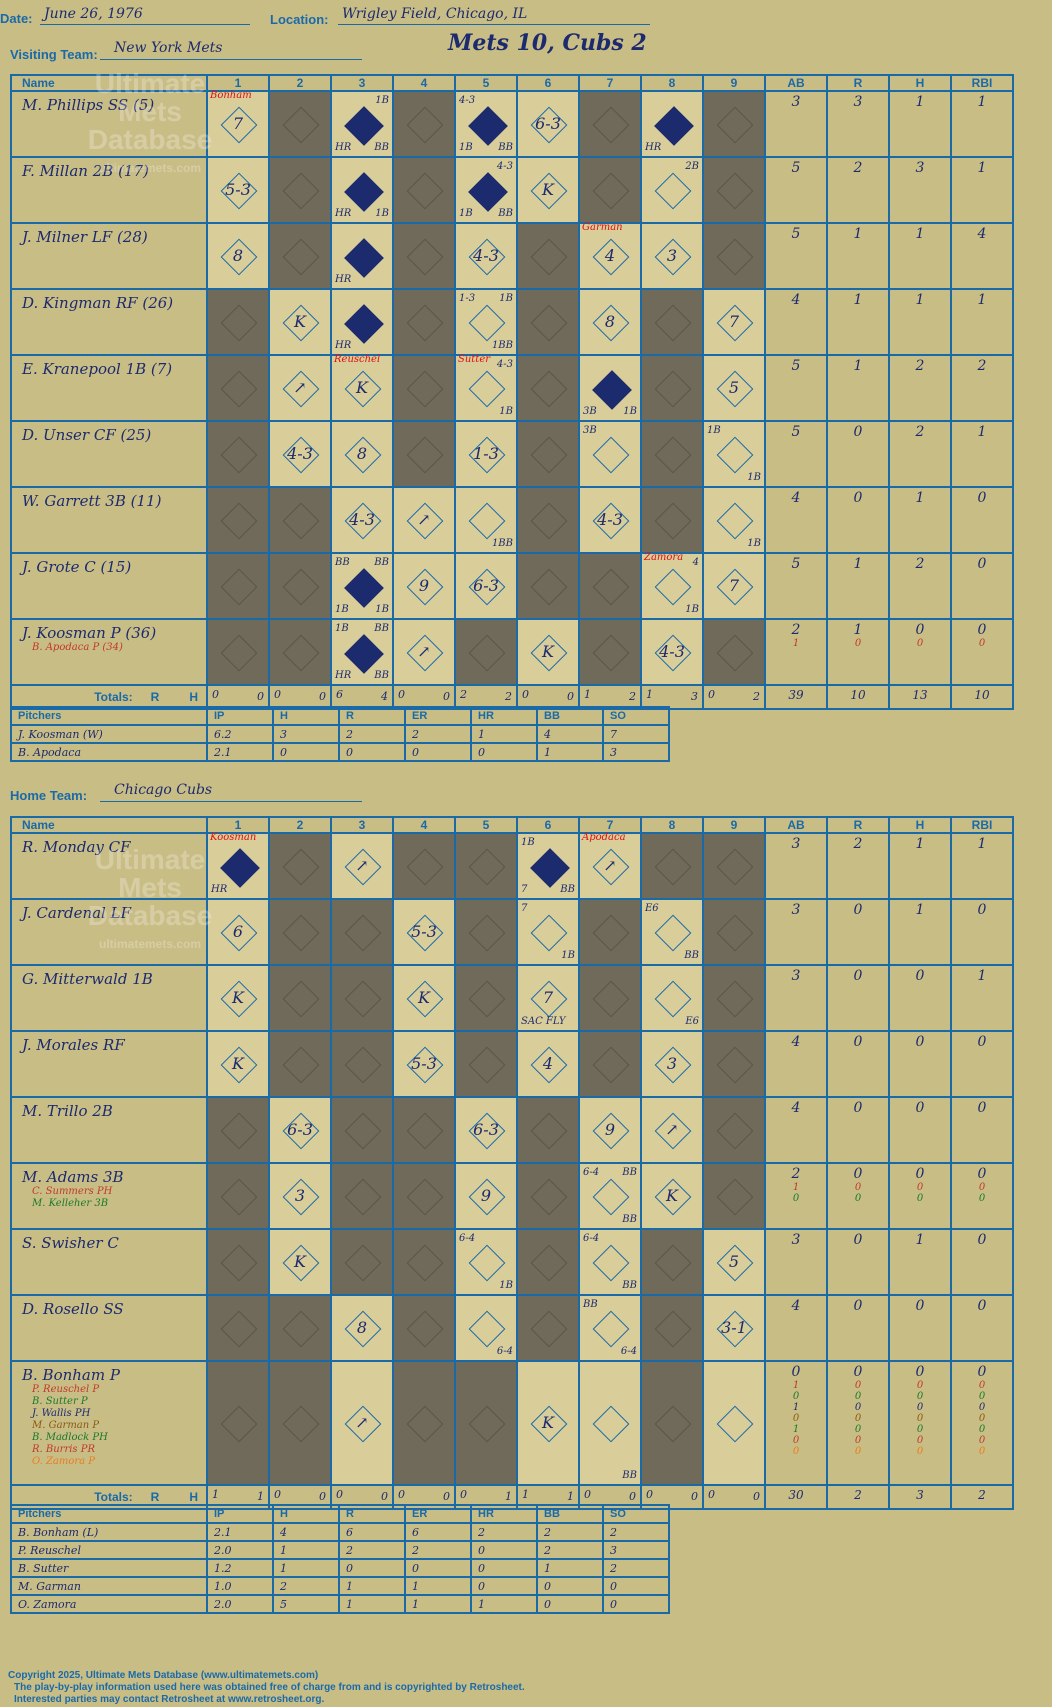 The width and height of the screenshot is (1052, 1707). Describe the element at coordinates (570, 1496) in the screenshot. I see `inning-hits: 1` at that location.